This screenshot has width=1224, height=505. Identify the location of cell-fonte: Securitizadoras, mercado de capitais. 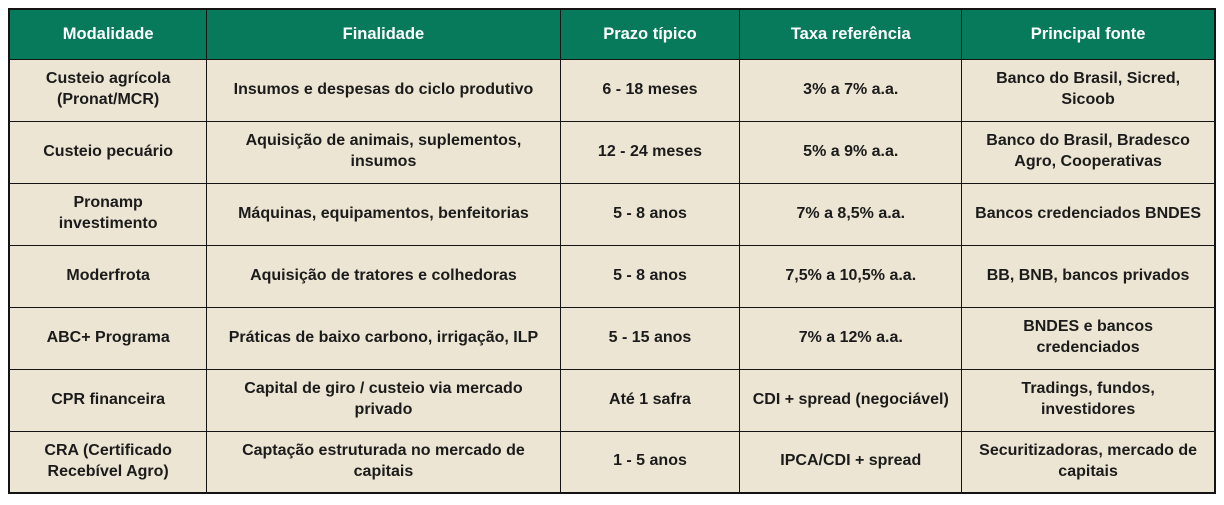
(1088, 462).